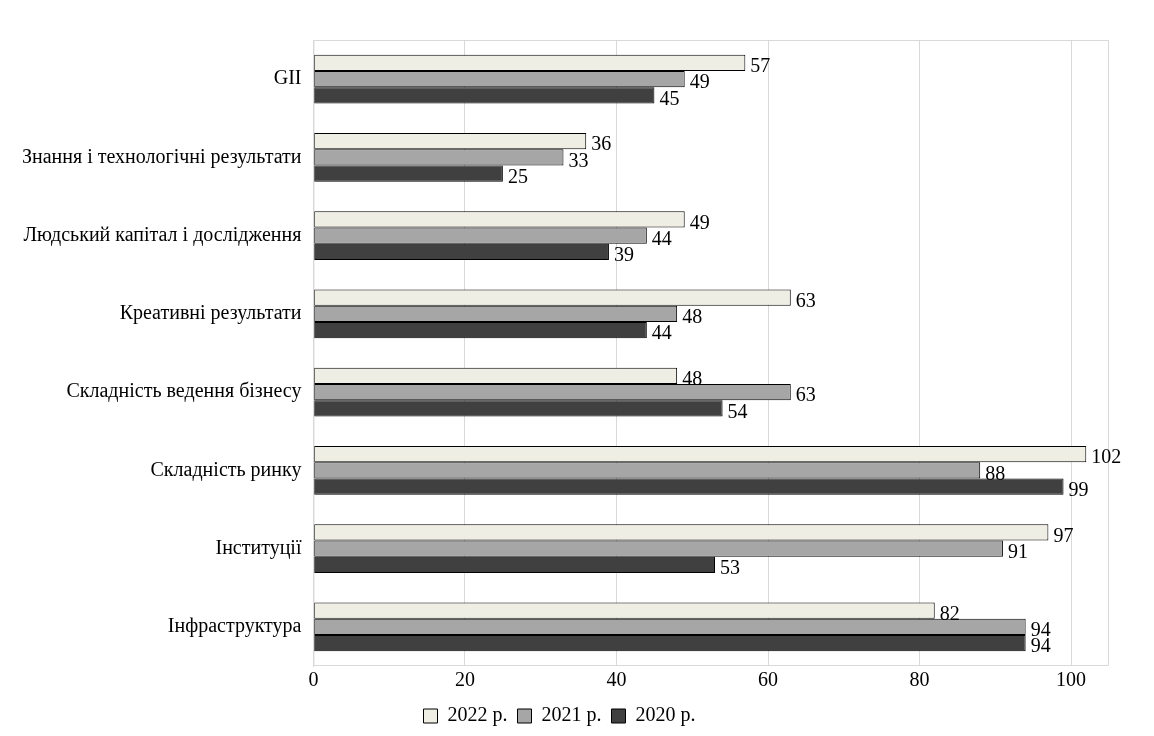 Image resolution: width=1154 pixels, height=736 pixels. Describe the element at coordinates (692, 316) in the screenshot. I see `data-label: 48` at that location.